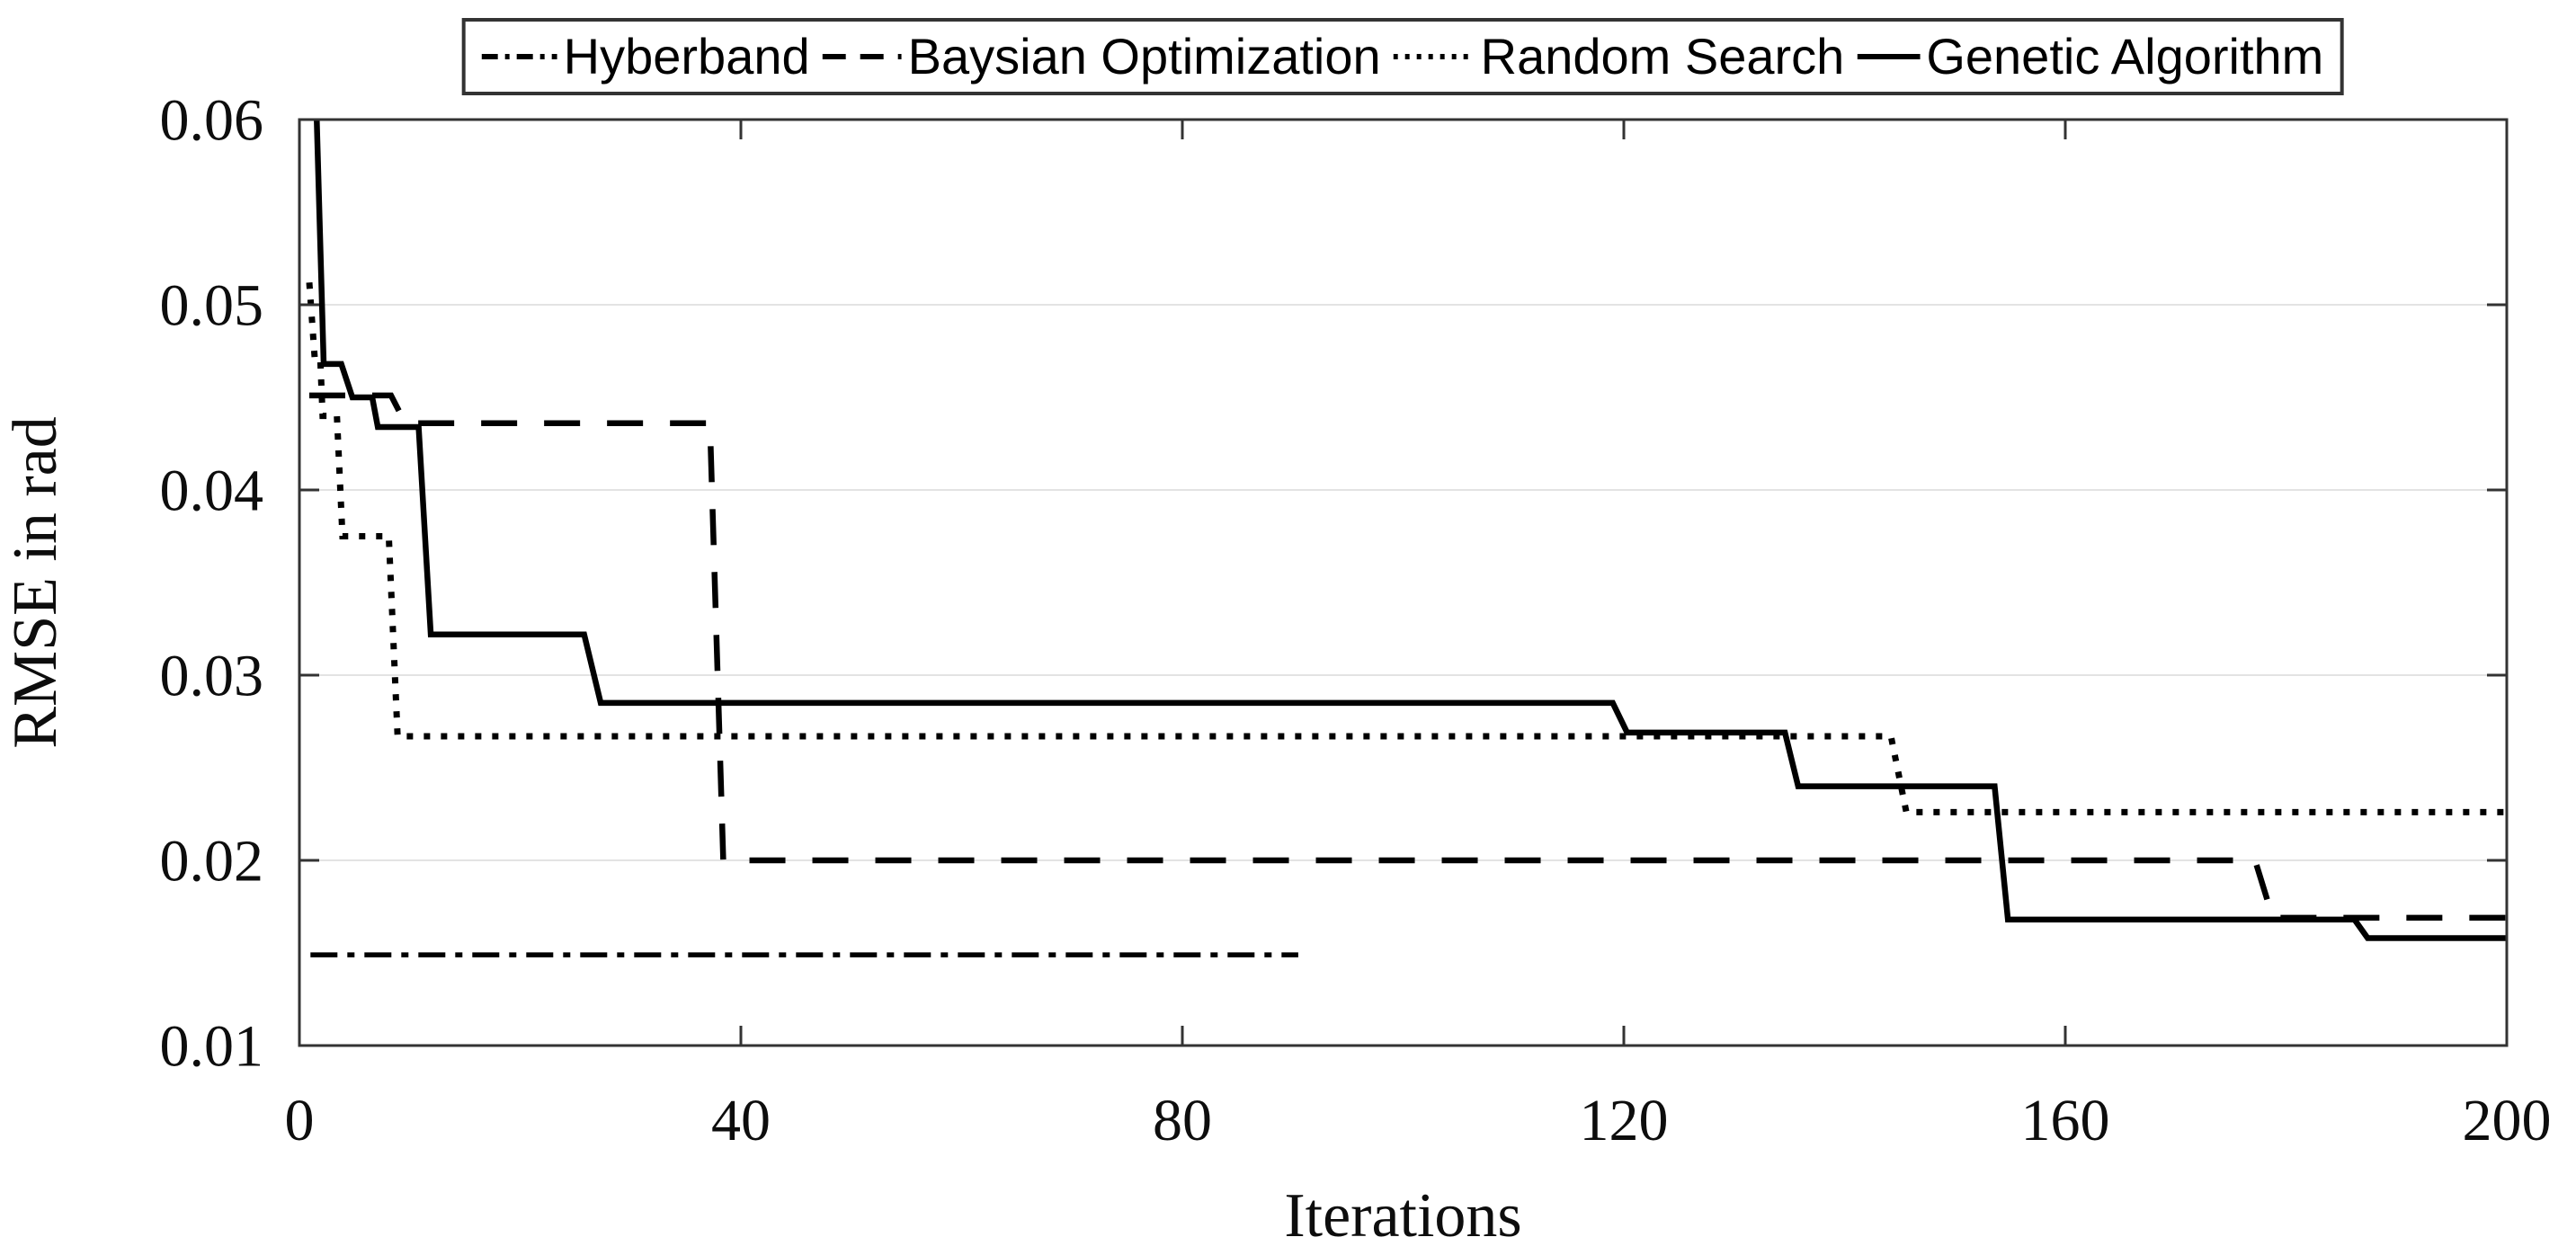 The height and width of the screenshot is (1255, 2576). Describe the element at coordinates (1889, 56) in the screenshot. I see `legend-sample-solid-line` at that location.